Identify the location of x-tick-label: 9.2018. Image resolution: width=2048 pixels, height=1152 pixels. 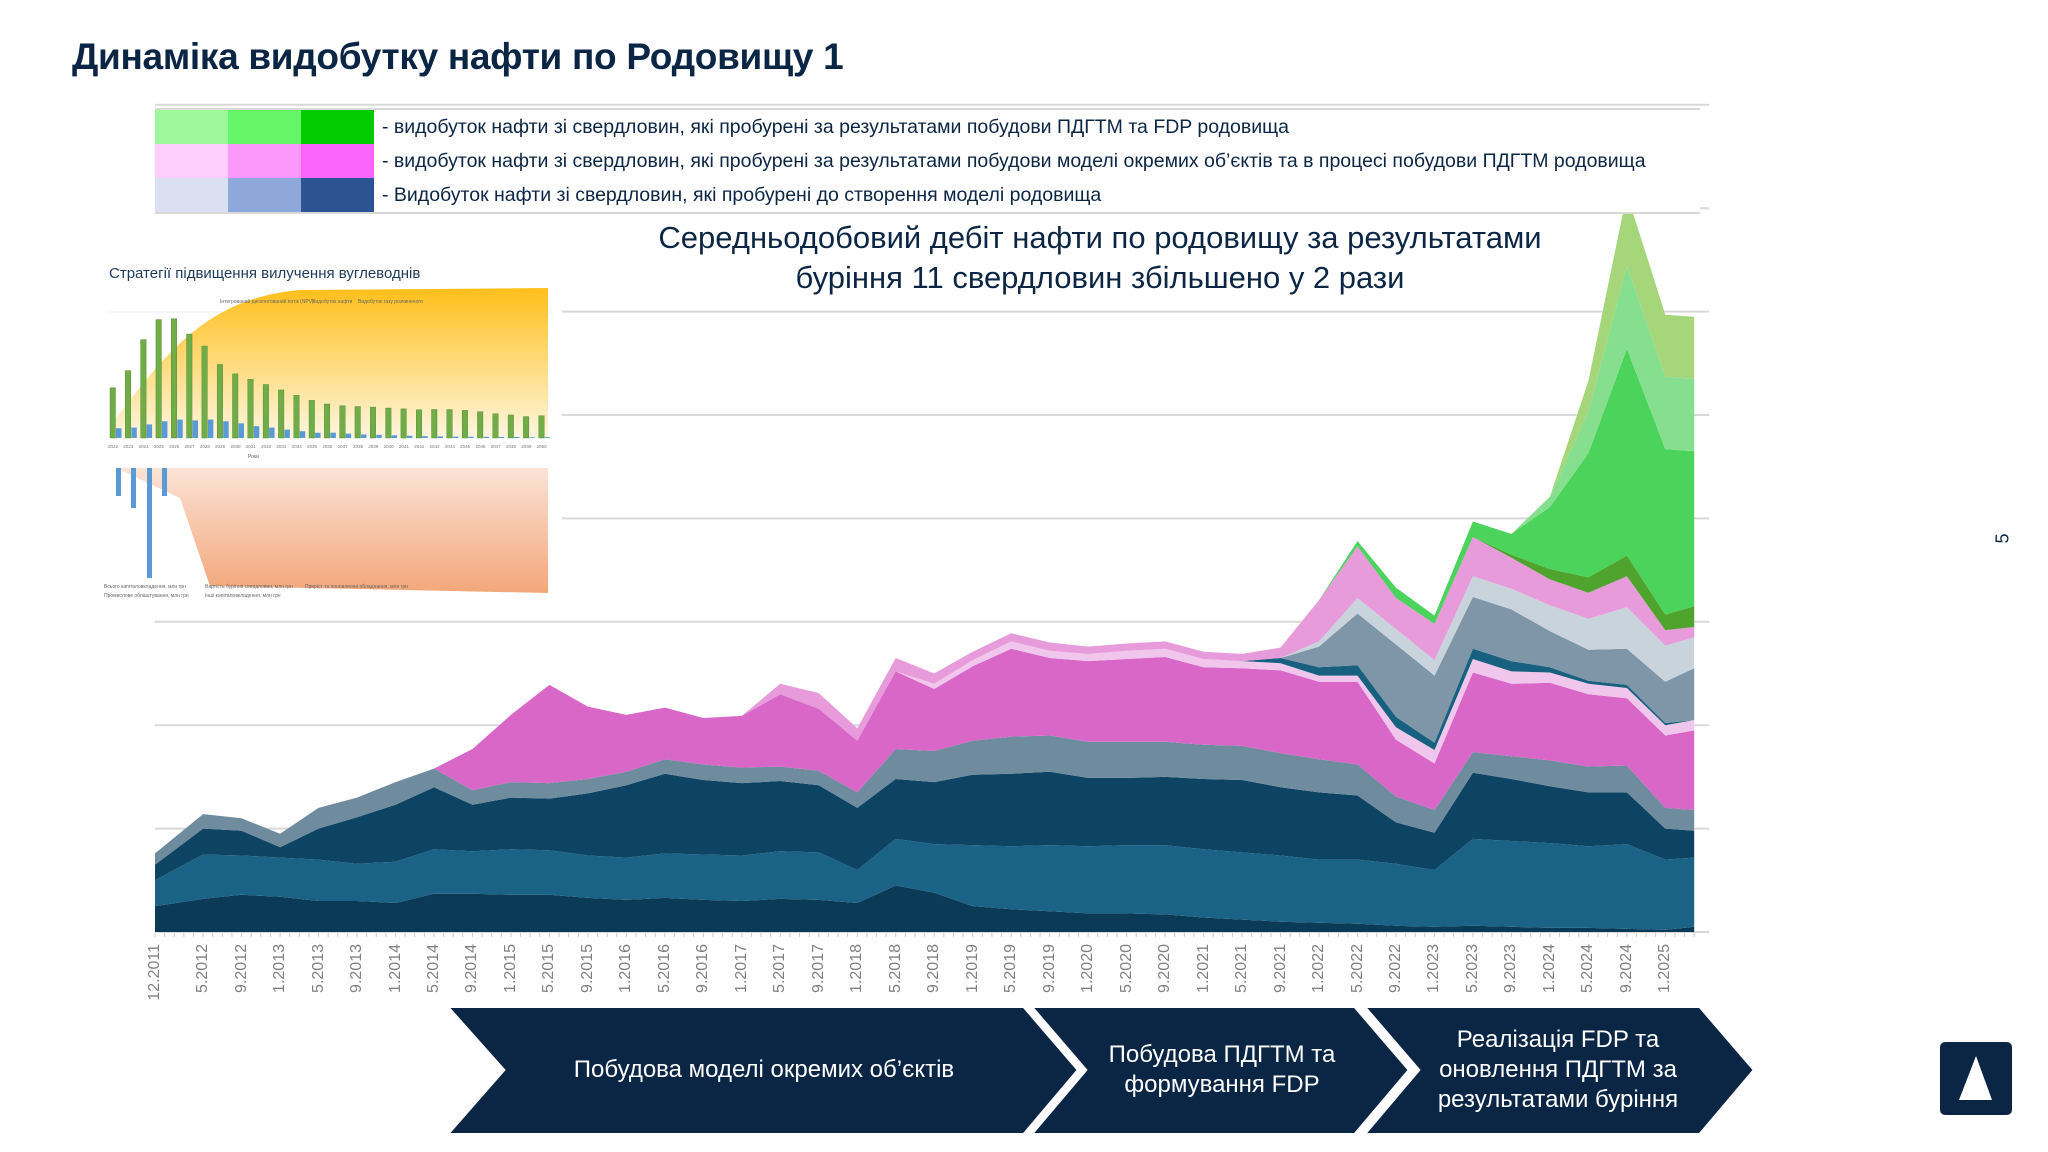
(934, 968).